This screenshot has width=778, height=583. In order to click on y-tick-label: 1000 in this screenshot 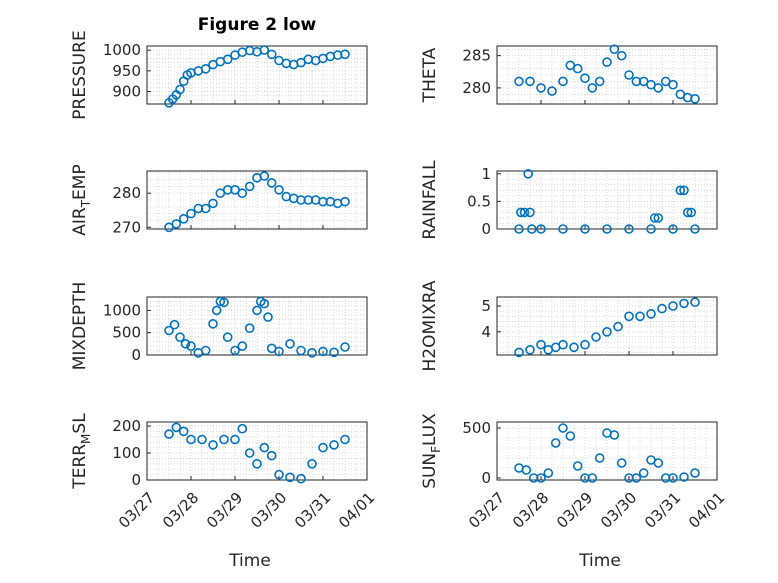, I will do `click(122, 50)`.